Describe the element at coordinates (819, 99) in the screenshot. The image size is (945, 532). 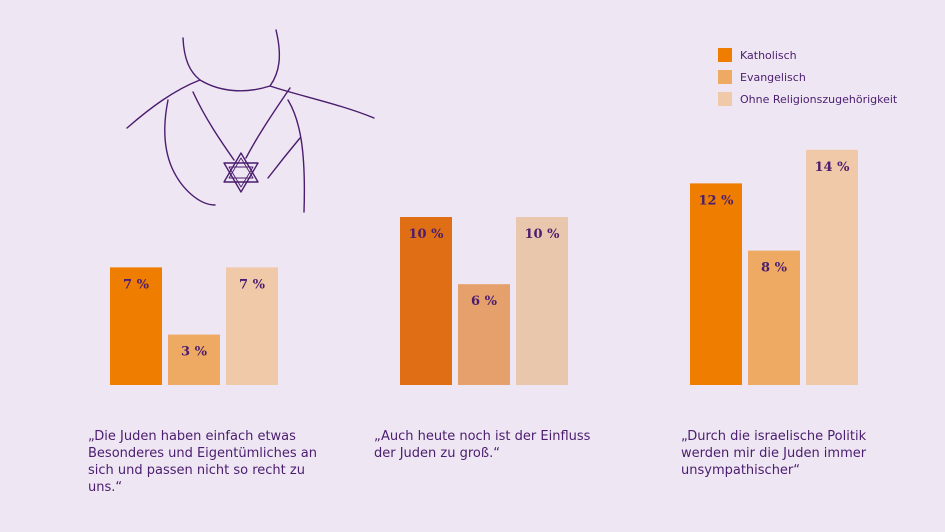
I see `legend-label: Ohne Religionszugehörigkeit` at that location.